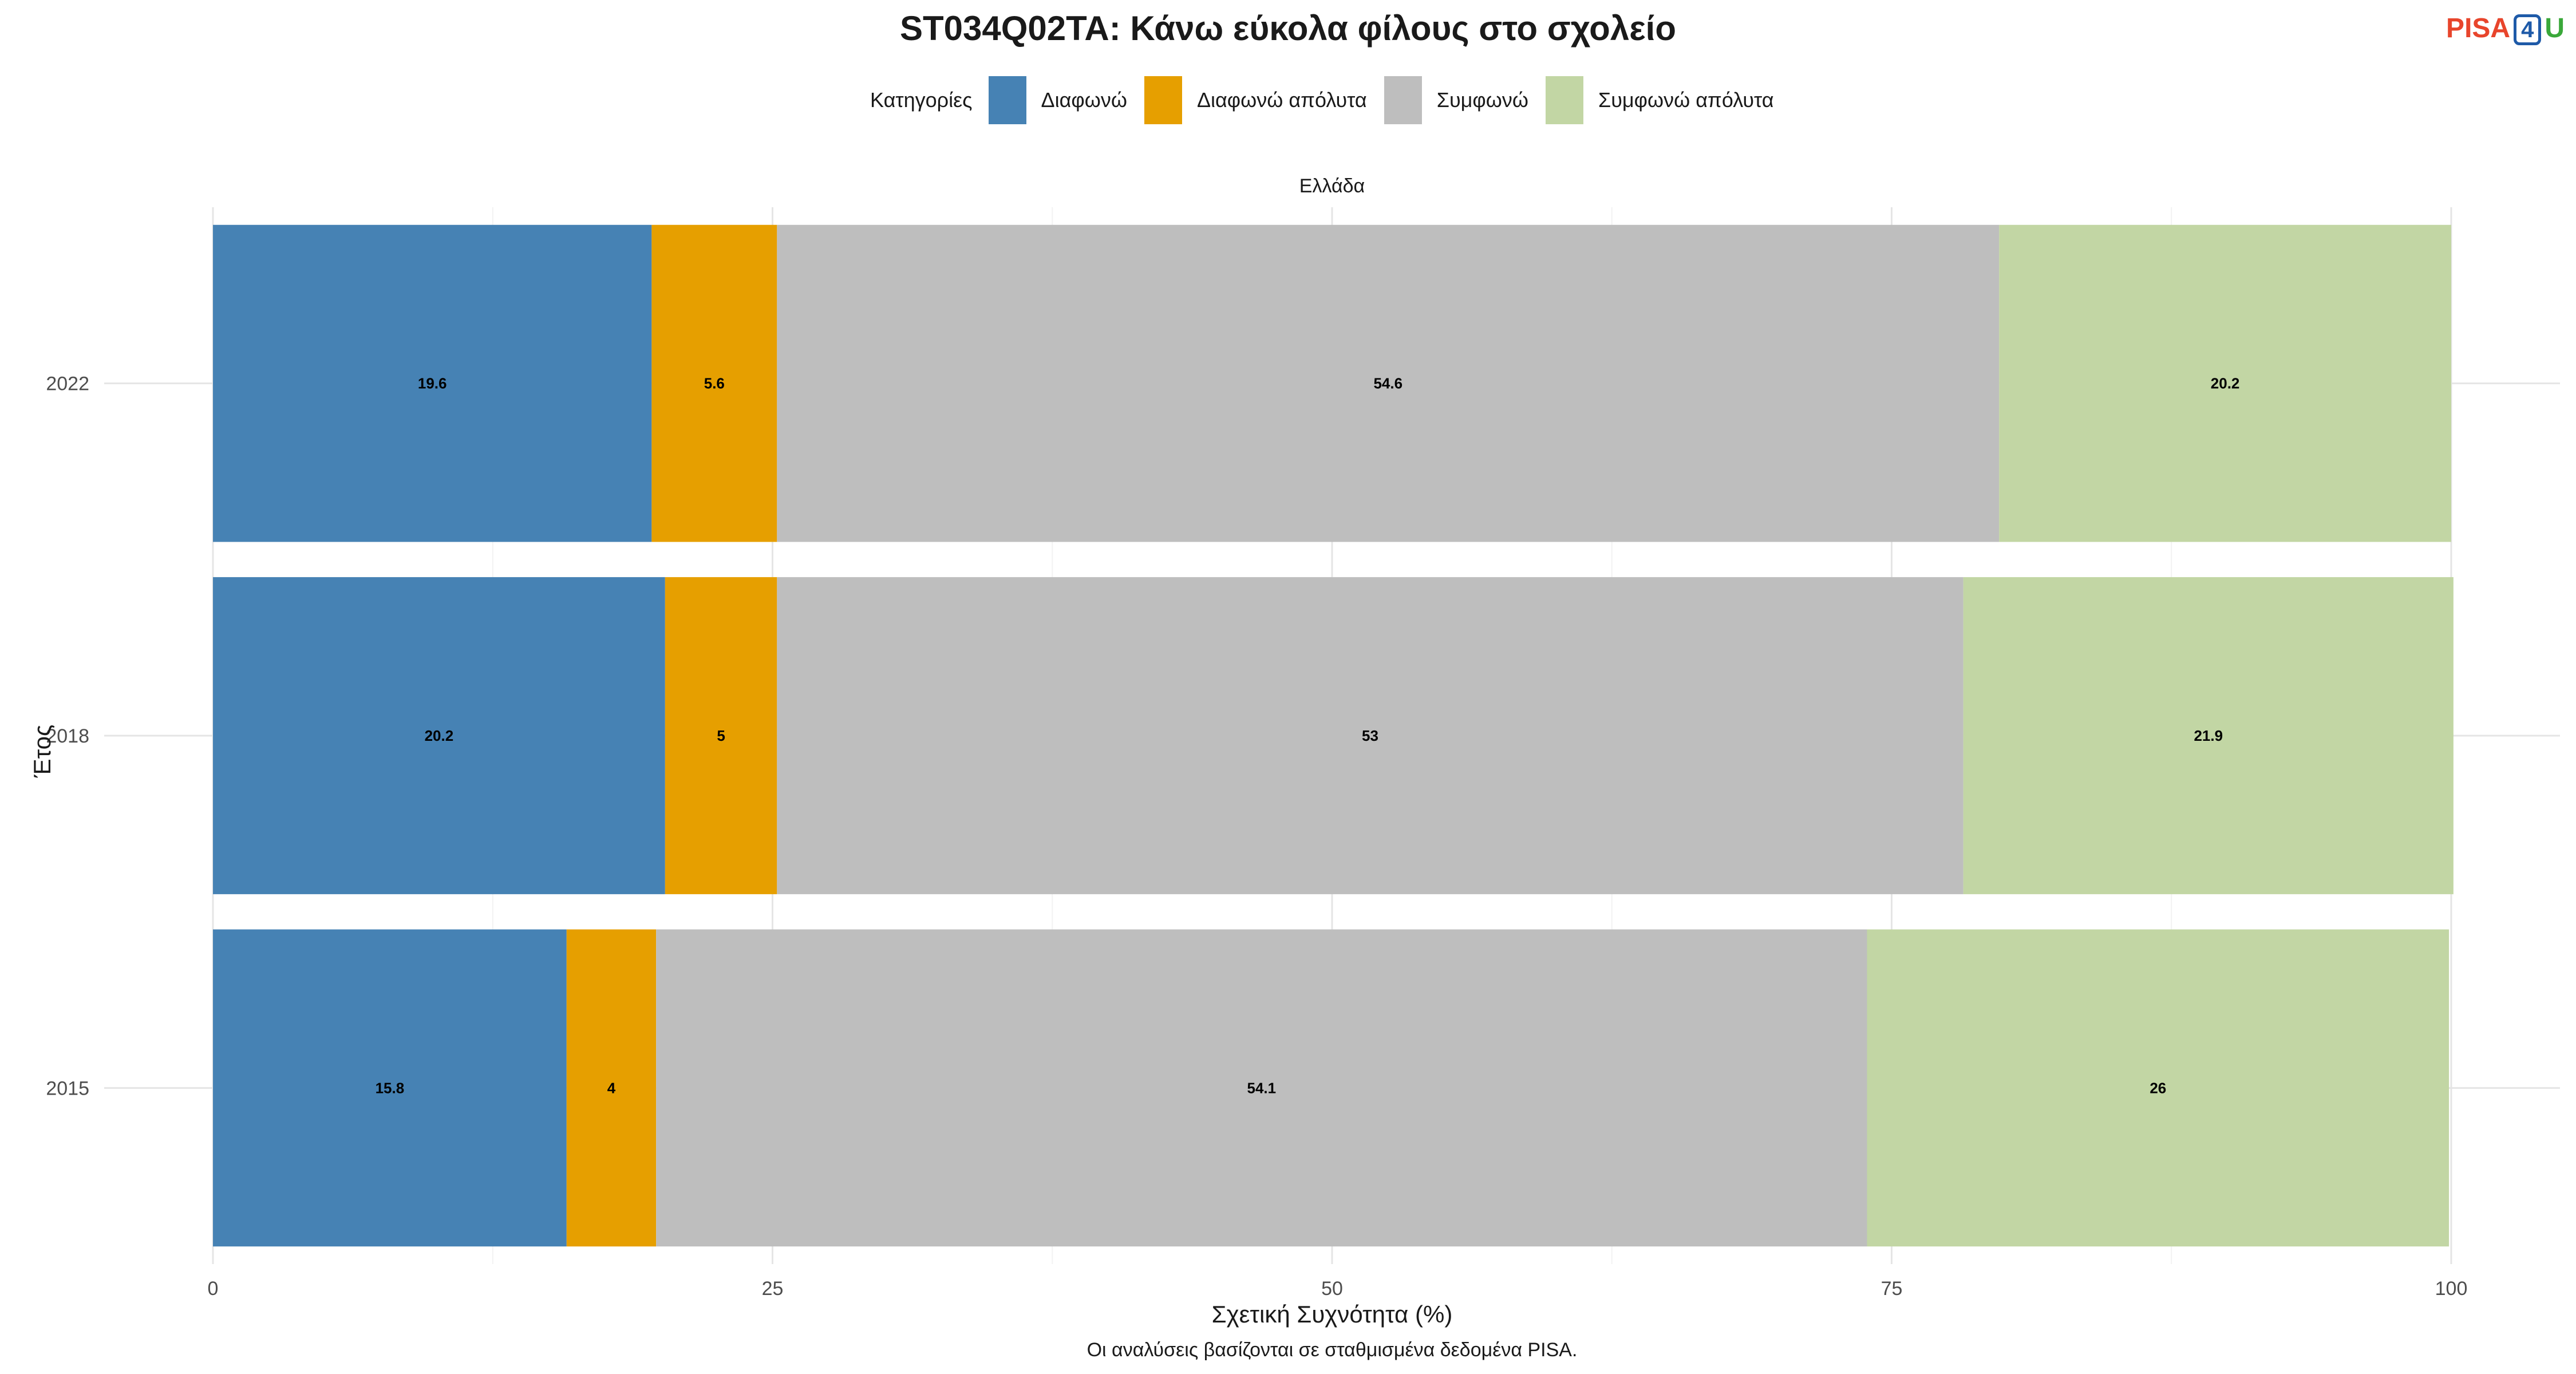  What do you see at coordinates (1482, 100) in the screenshot?
I see `legend-label-agree: Συμφωνώ` at bounding box center [1482, 100].